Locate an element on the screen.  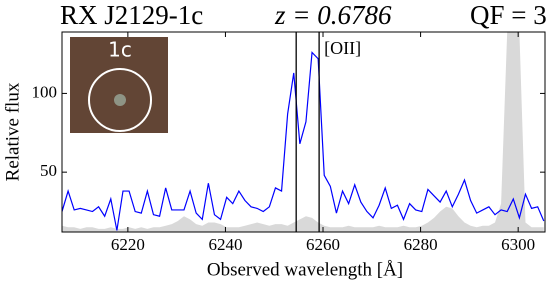
inset-image is located at coordinates (119, 85).